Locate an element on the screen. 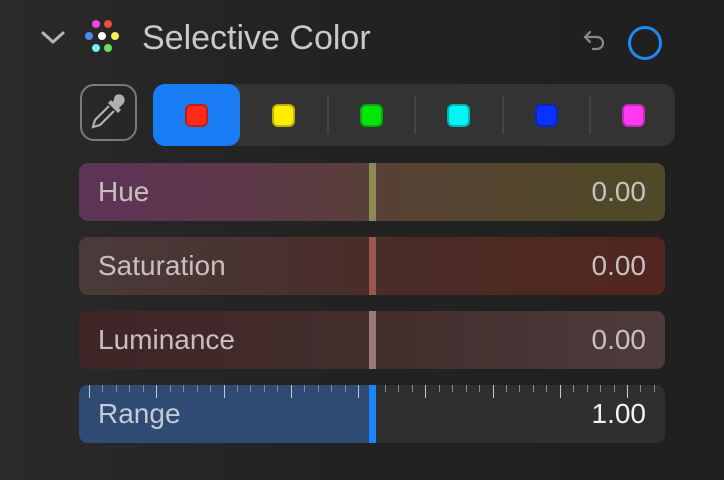 The height and width of the screenshot is (480, 724). color-dots-icon is located at coordinates (102, 36).